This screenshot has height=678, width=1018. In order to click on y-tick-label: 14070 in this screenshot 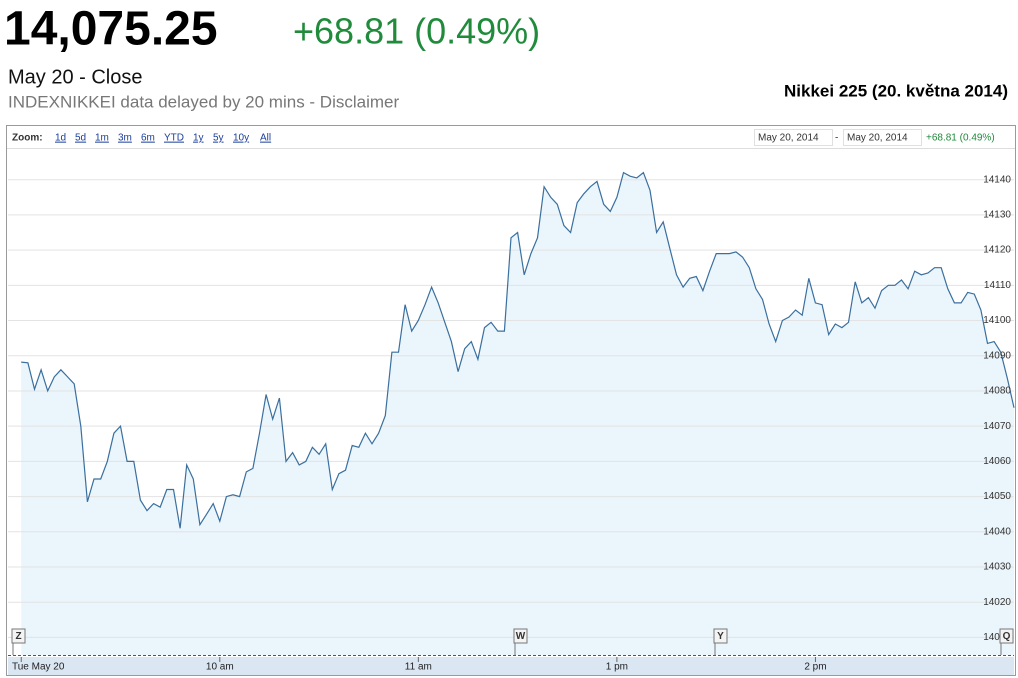, I will do `click(997, 426)`.